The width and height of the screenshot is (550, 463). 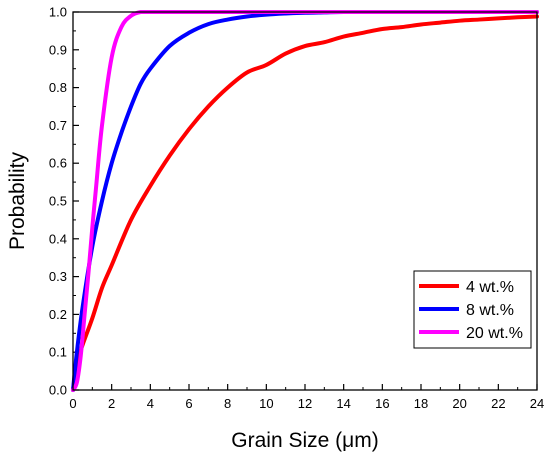 I want to click on y-tick-label: 0.1, so click(x=58, y=352).